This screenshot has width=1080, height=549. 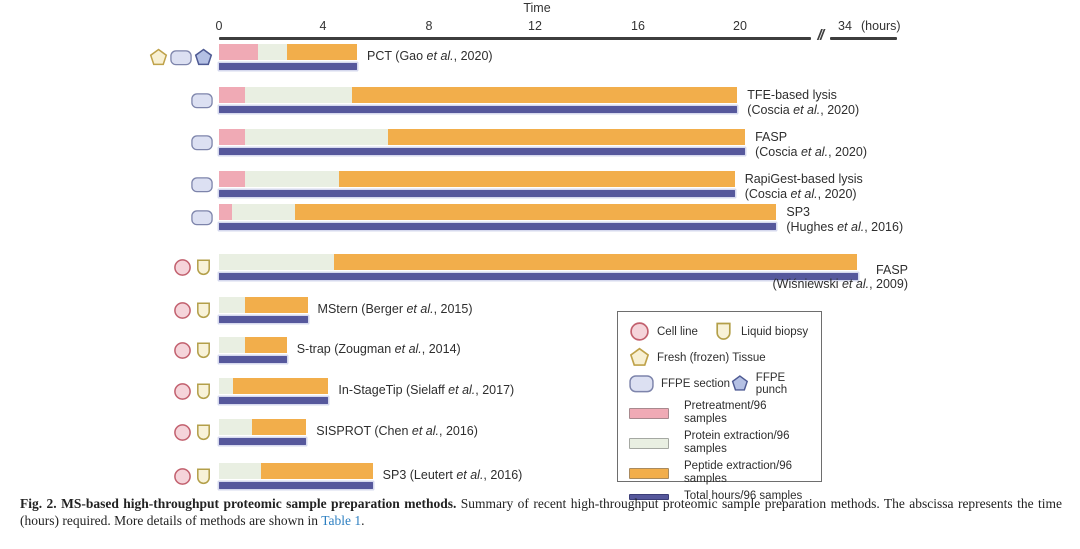 What do you see at coordinates (649, 473) in the screenshot?
I see `legend-swatch-peptide` at bounding box center [649, 473].